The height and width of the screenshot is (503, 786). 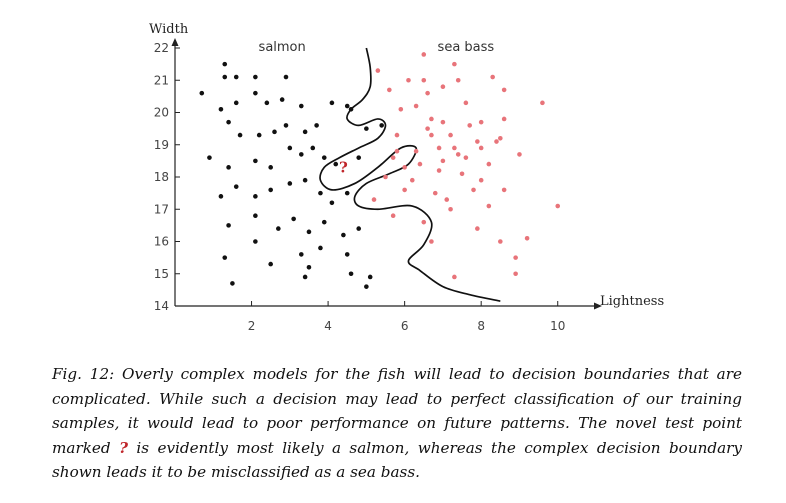 I want to click on x-tick-label: 8, so click(x=481, y=326).